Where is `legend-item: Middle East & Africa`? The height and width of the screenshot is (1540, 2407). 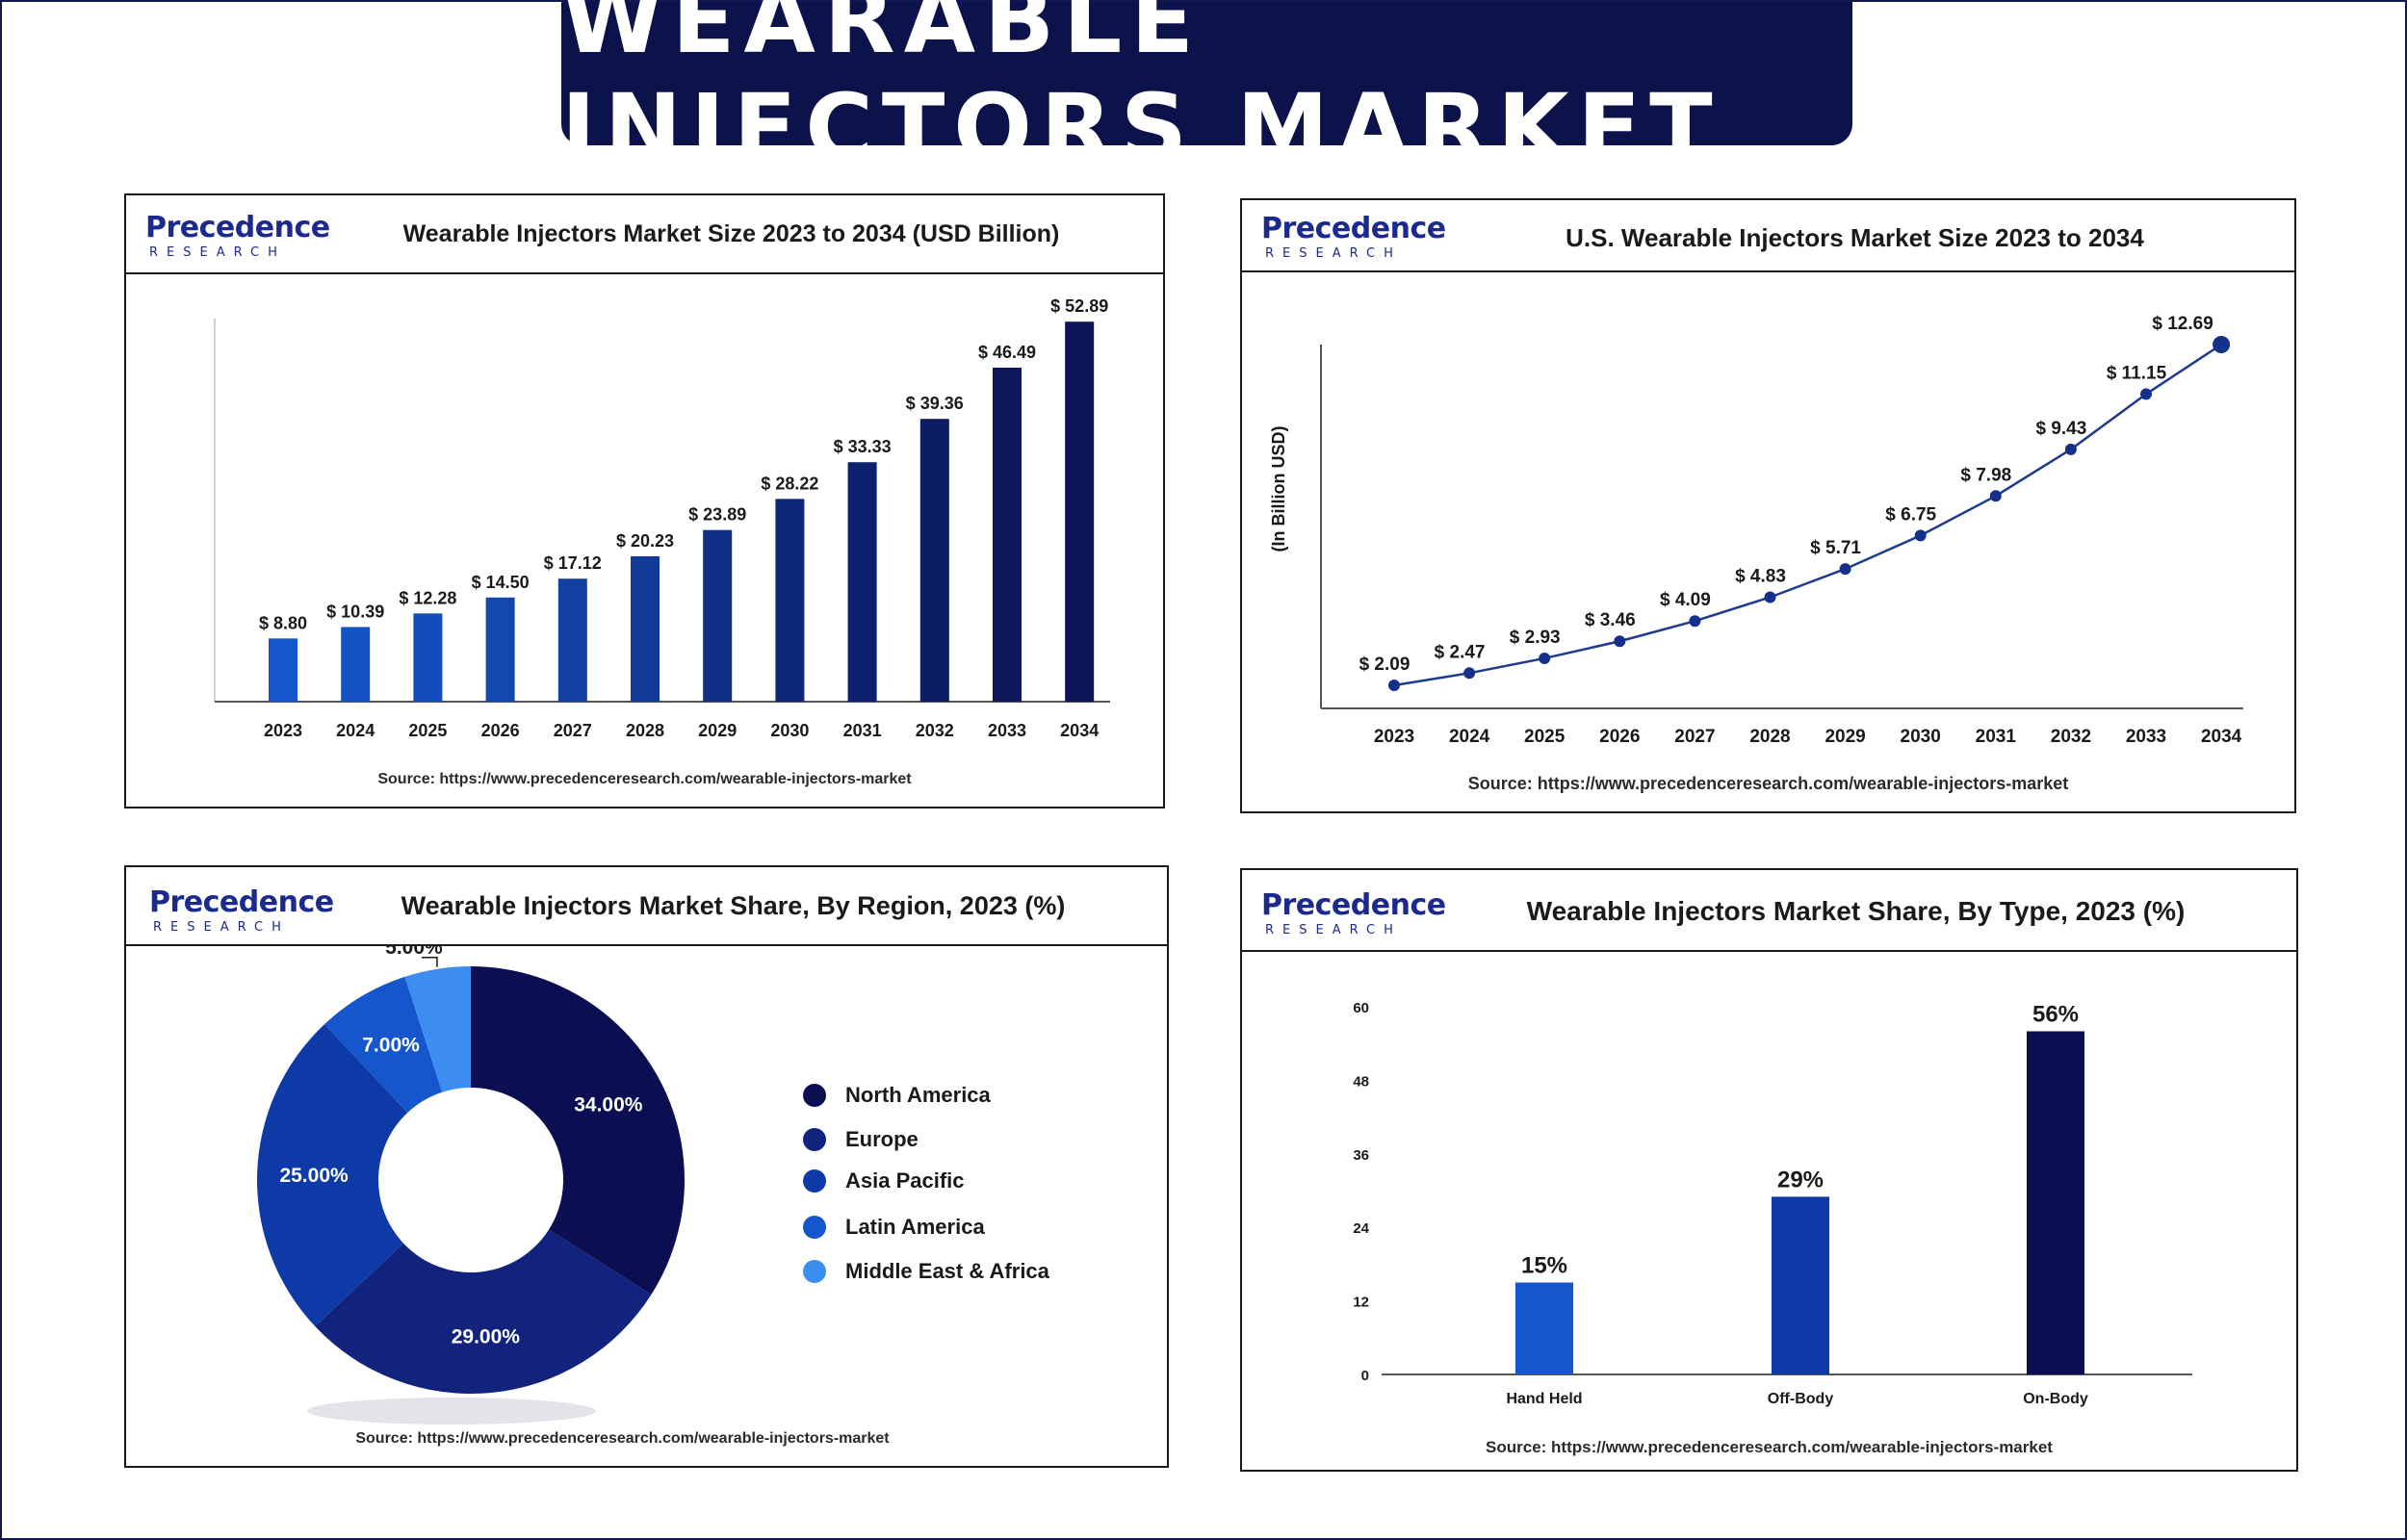 legend-item: Middle East & Africa is located at coordinates (926, 1271).